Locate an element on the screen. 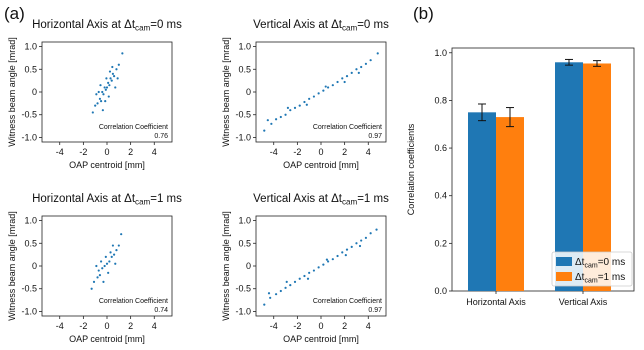  x-tick-label: Horizontal Axis is located at coordinates (496, 302).